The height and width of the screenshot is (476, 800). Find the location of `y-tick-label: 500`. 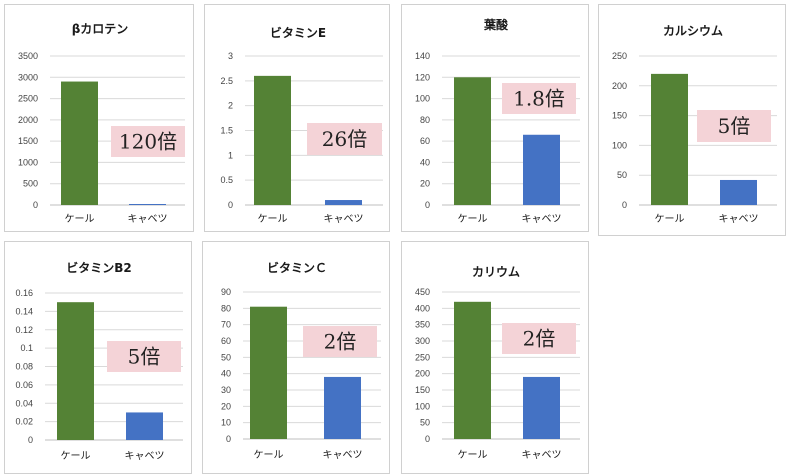

y-tick-label: 500 is located at coordinates (30, 184).